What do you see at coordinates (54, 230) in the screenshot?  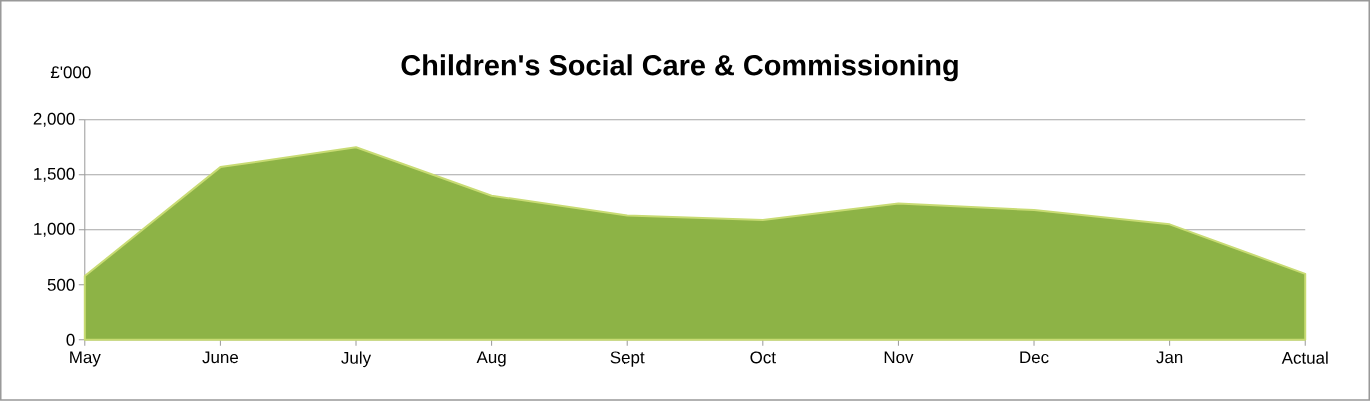 I see `y-tick-label: 1,000` at bounding box center [54, 230].